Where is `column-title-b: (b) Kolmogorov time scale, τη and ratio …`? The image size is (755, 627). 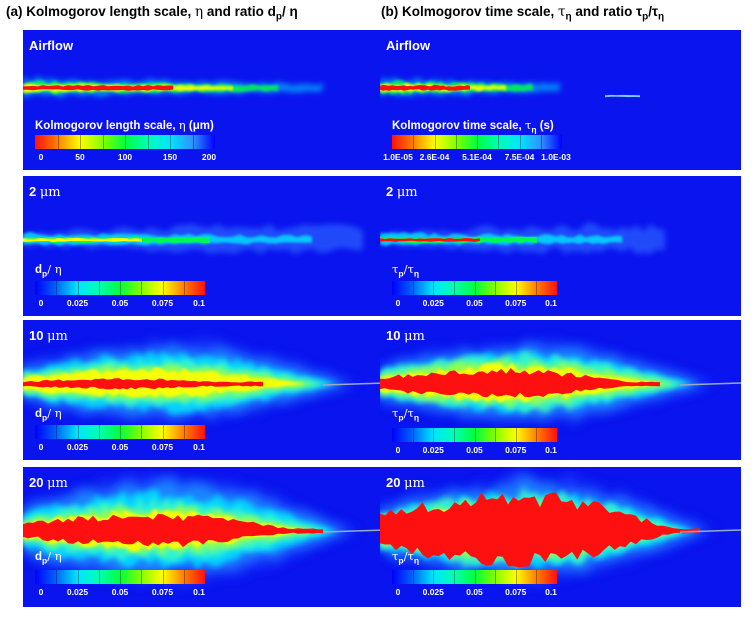
column-title-b: (b) Kolmogorov time scale, τη and ratio … is located at coordinates (523, 13).